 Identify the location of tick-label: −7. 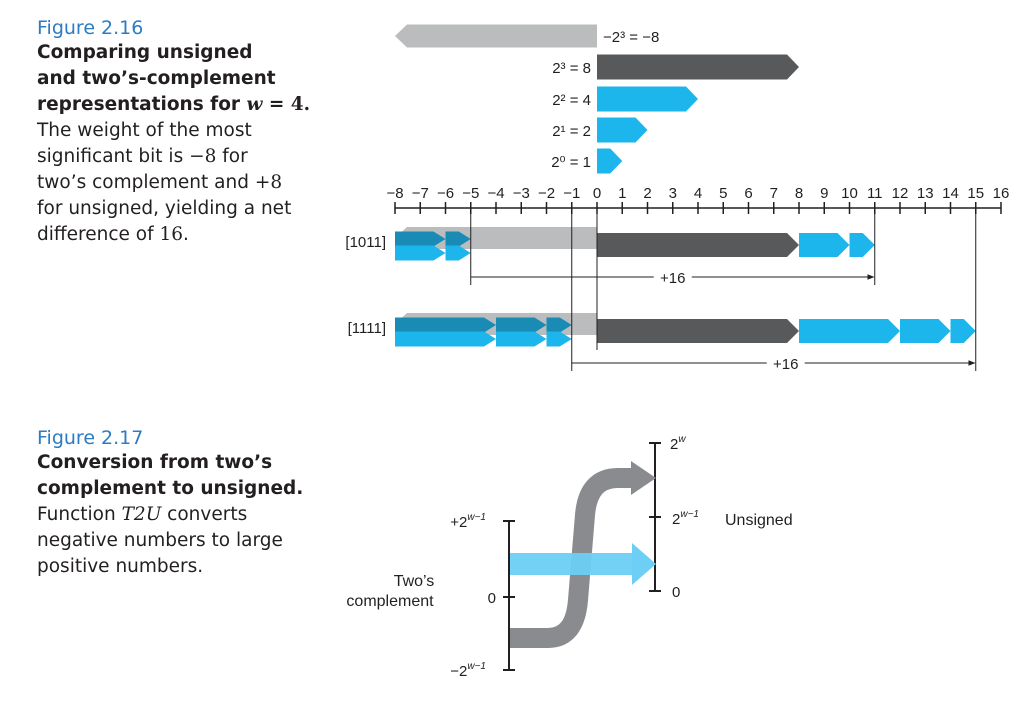
(420, 193).